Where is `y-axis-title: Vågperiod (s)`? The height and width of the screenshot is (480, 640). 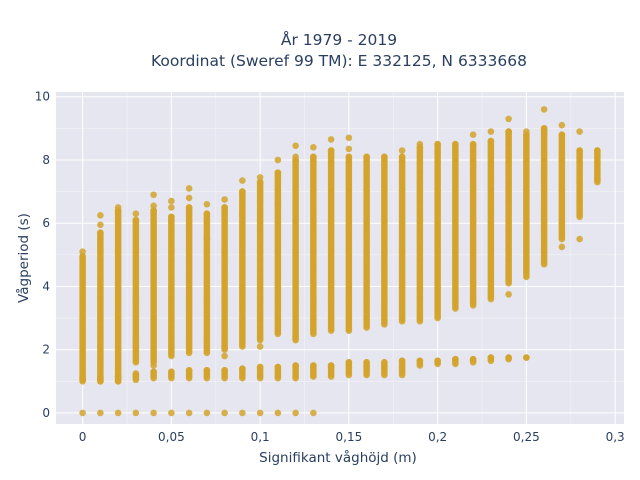 y-axis-title: Vågperiod (s) is located at coordinates (23, 258).